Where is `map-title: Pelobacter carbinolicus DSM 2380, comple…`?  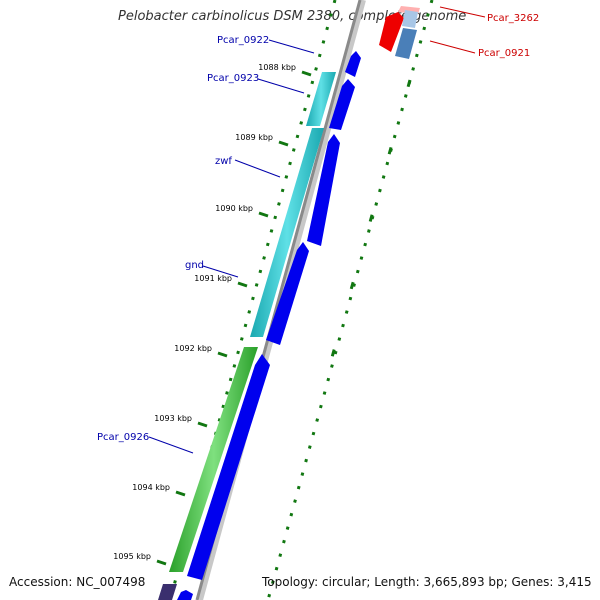 map-title: Pelobacter carbinolicus DSM 2380, comple… is located at coordinates (292, 16).